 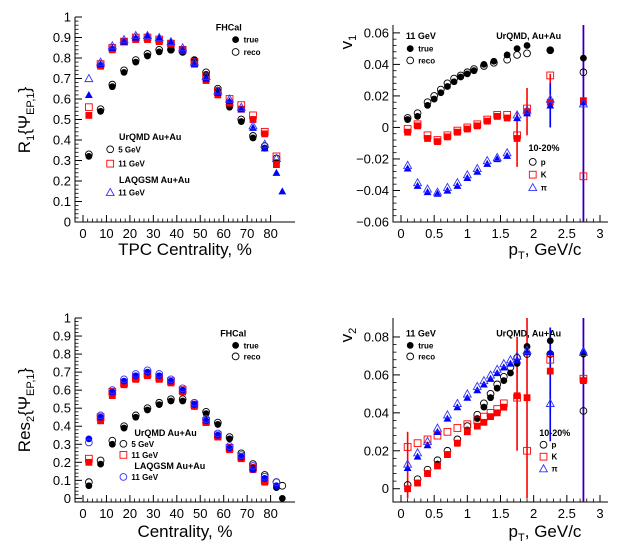 What do you see at coordinates (26, 119) in the screenshot?
I see `y-axis-title: R1{ΨEP,1}` at bounding box center [26, 119].